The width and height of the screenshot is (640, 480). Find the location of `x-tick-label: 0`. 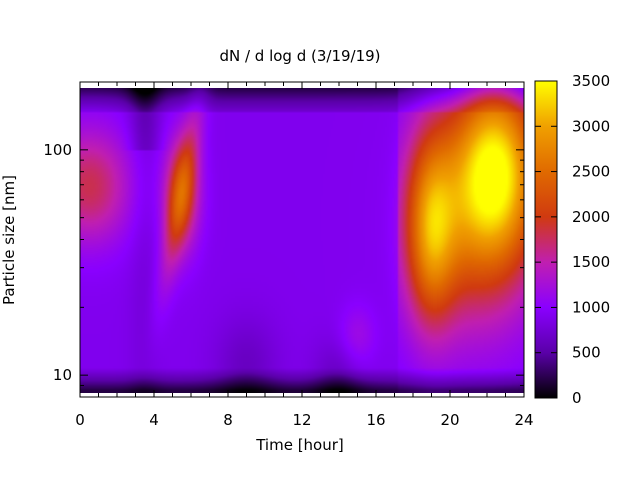

x-tick-label: 0 is located at coordinates (80, 420).